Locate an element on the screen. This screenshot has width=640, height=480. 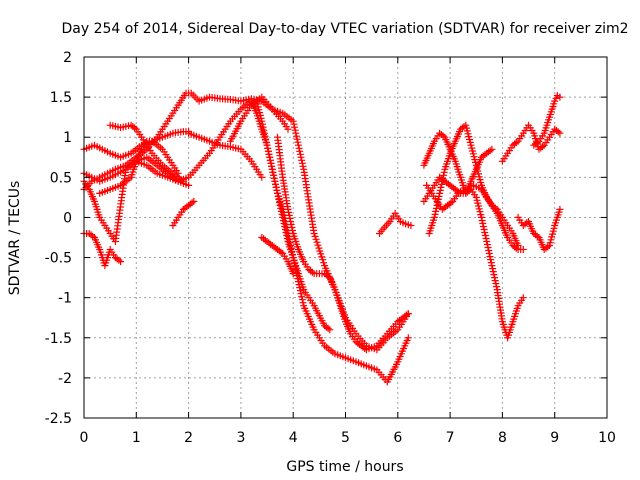
x-tick-label: 6 is located at coordinates (397, 438).